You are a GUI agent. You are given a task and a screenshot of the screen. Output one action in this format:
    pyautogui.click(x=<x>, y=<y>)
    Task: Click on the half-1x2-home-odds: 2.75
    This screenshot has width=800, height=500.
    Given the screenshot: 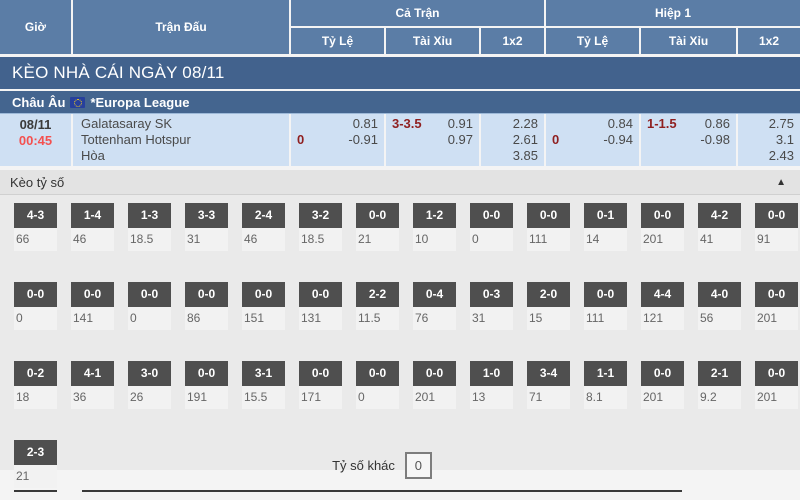 What is the action you would take?
    pyautogui.click(x=781, y=123)
    